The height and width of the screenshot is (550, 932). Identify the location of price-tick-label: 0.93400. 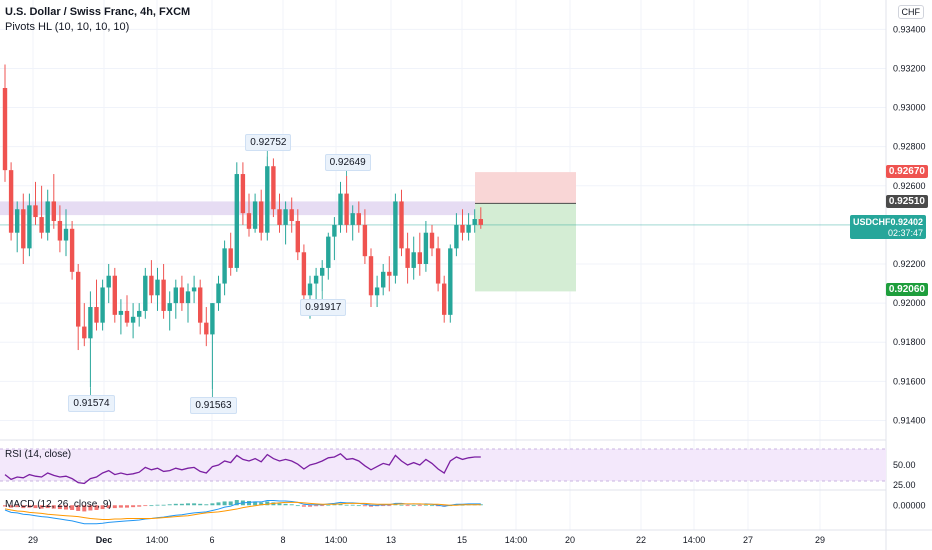
(909, 29).